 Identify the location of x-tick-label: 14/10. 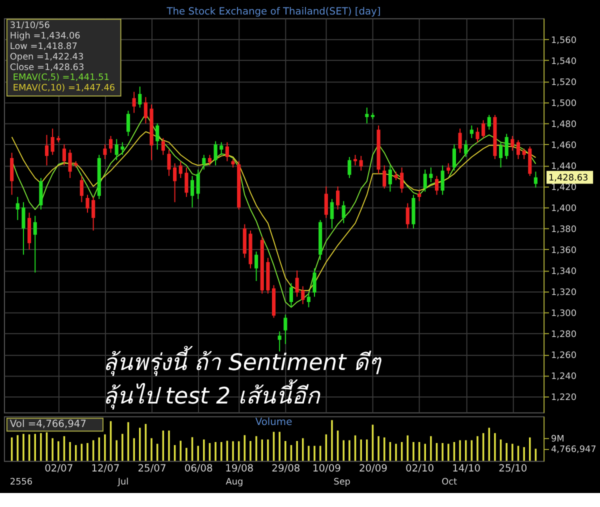
(466, 468).